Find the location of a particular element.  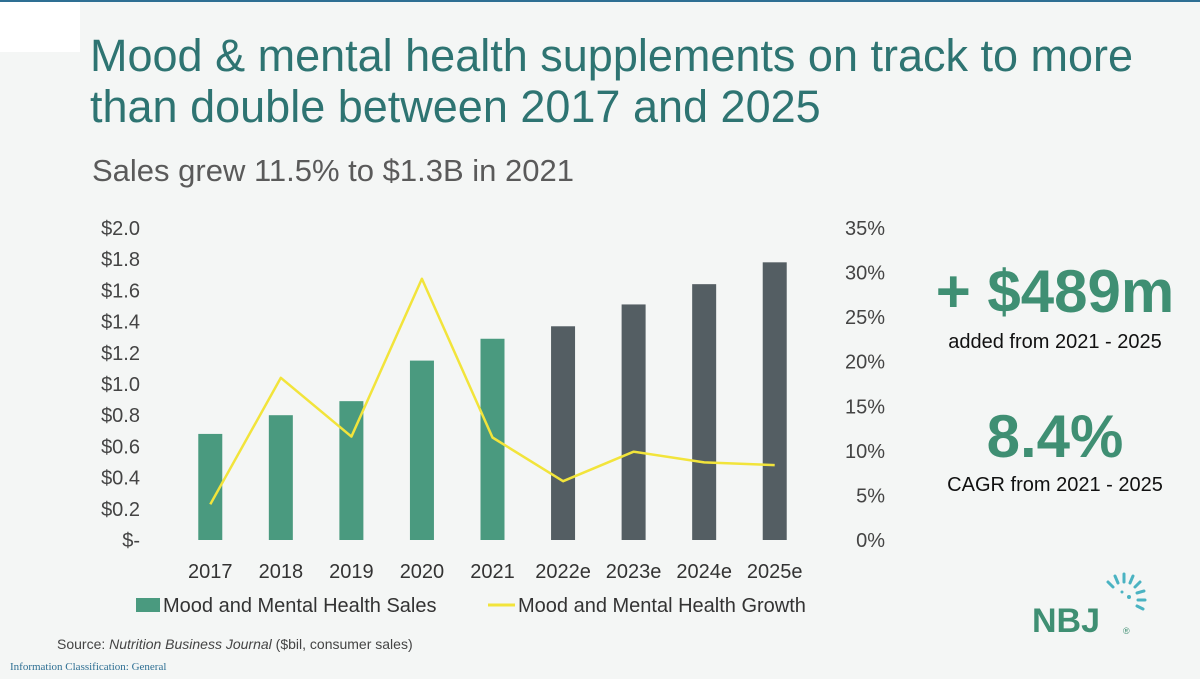

kpi-cagr-value: 8.4% is located at coordinates (1055, 436).